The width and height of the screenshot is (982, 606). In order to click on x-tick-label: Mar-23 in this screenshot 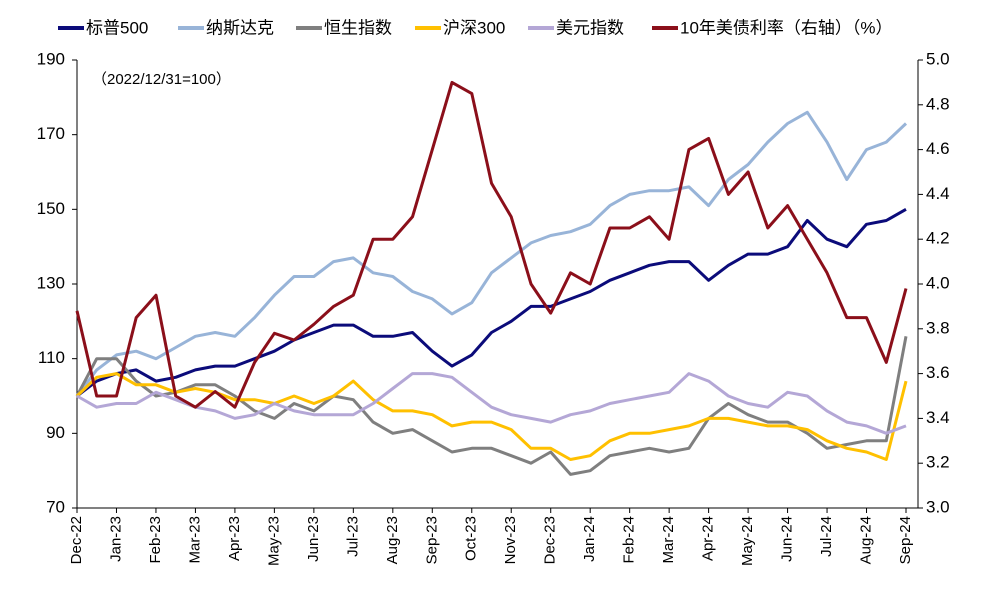, I will do `click(194, 540)`.